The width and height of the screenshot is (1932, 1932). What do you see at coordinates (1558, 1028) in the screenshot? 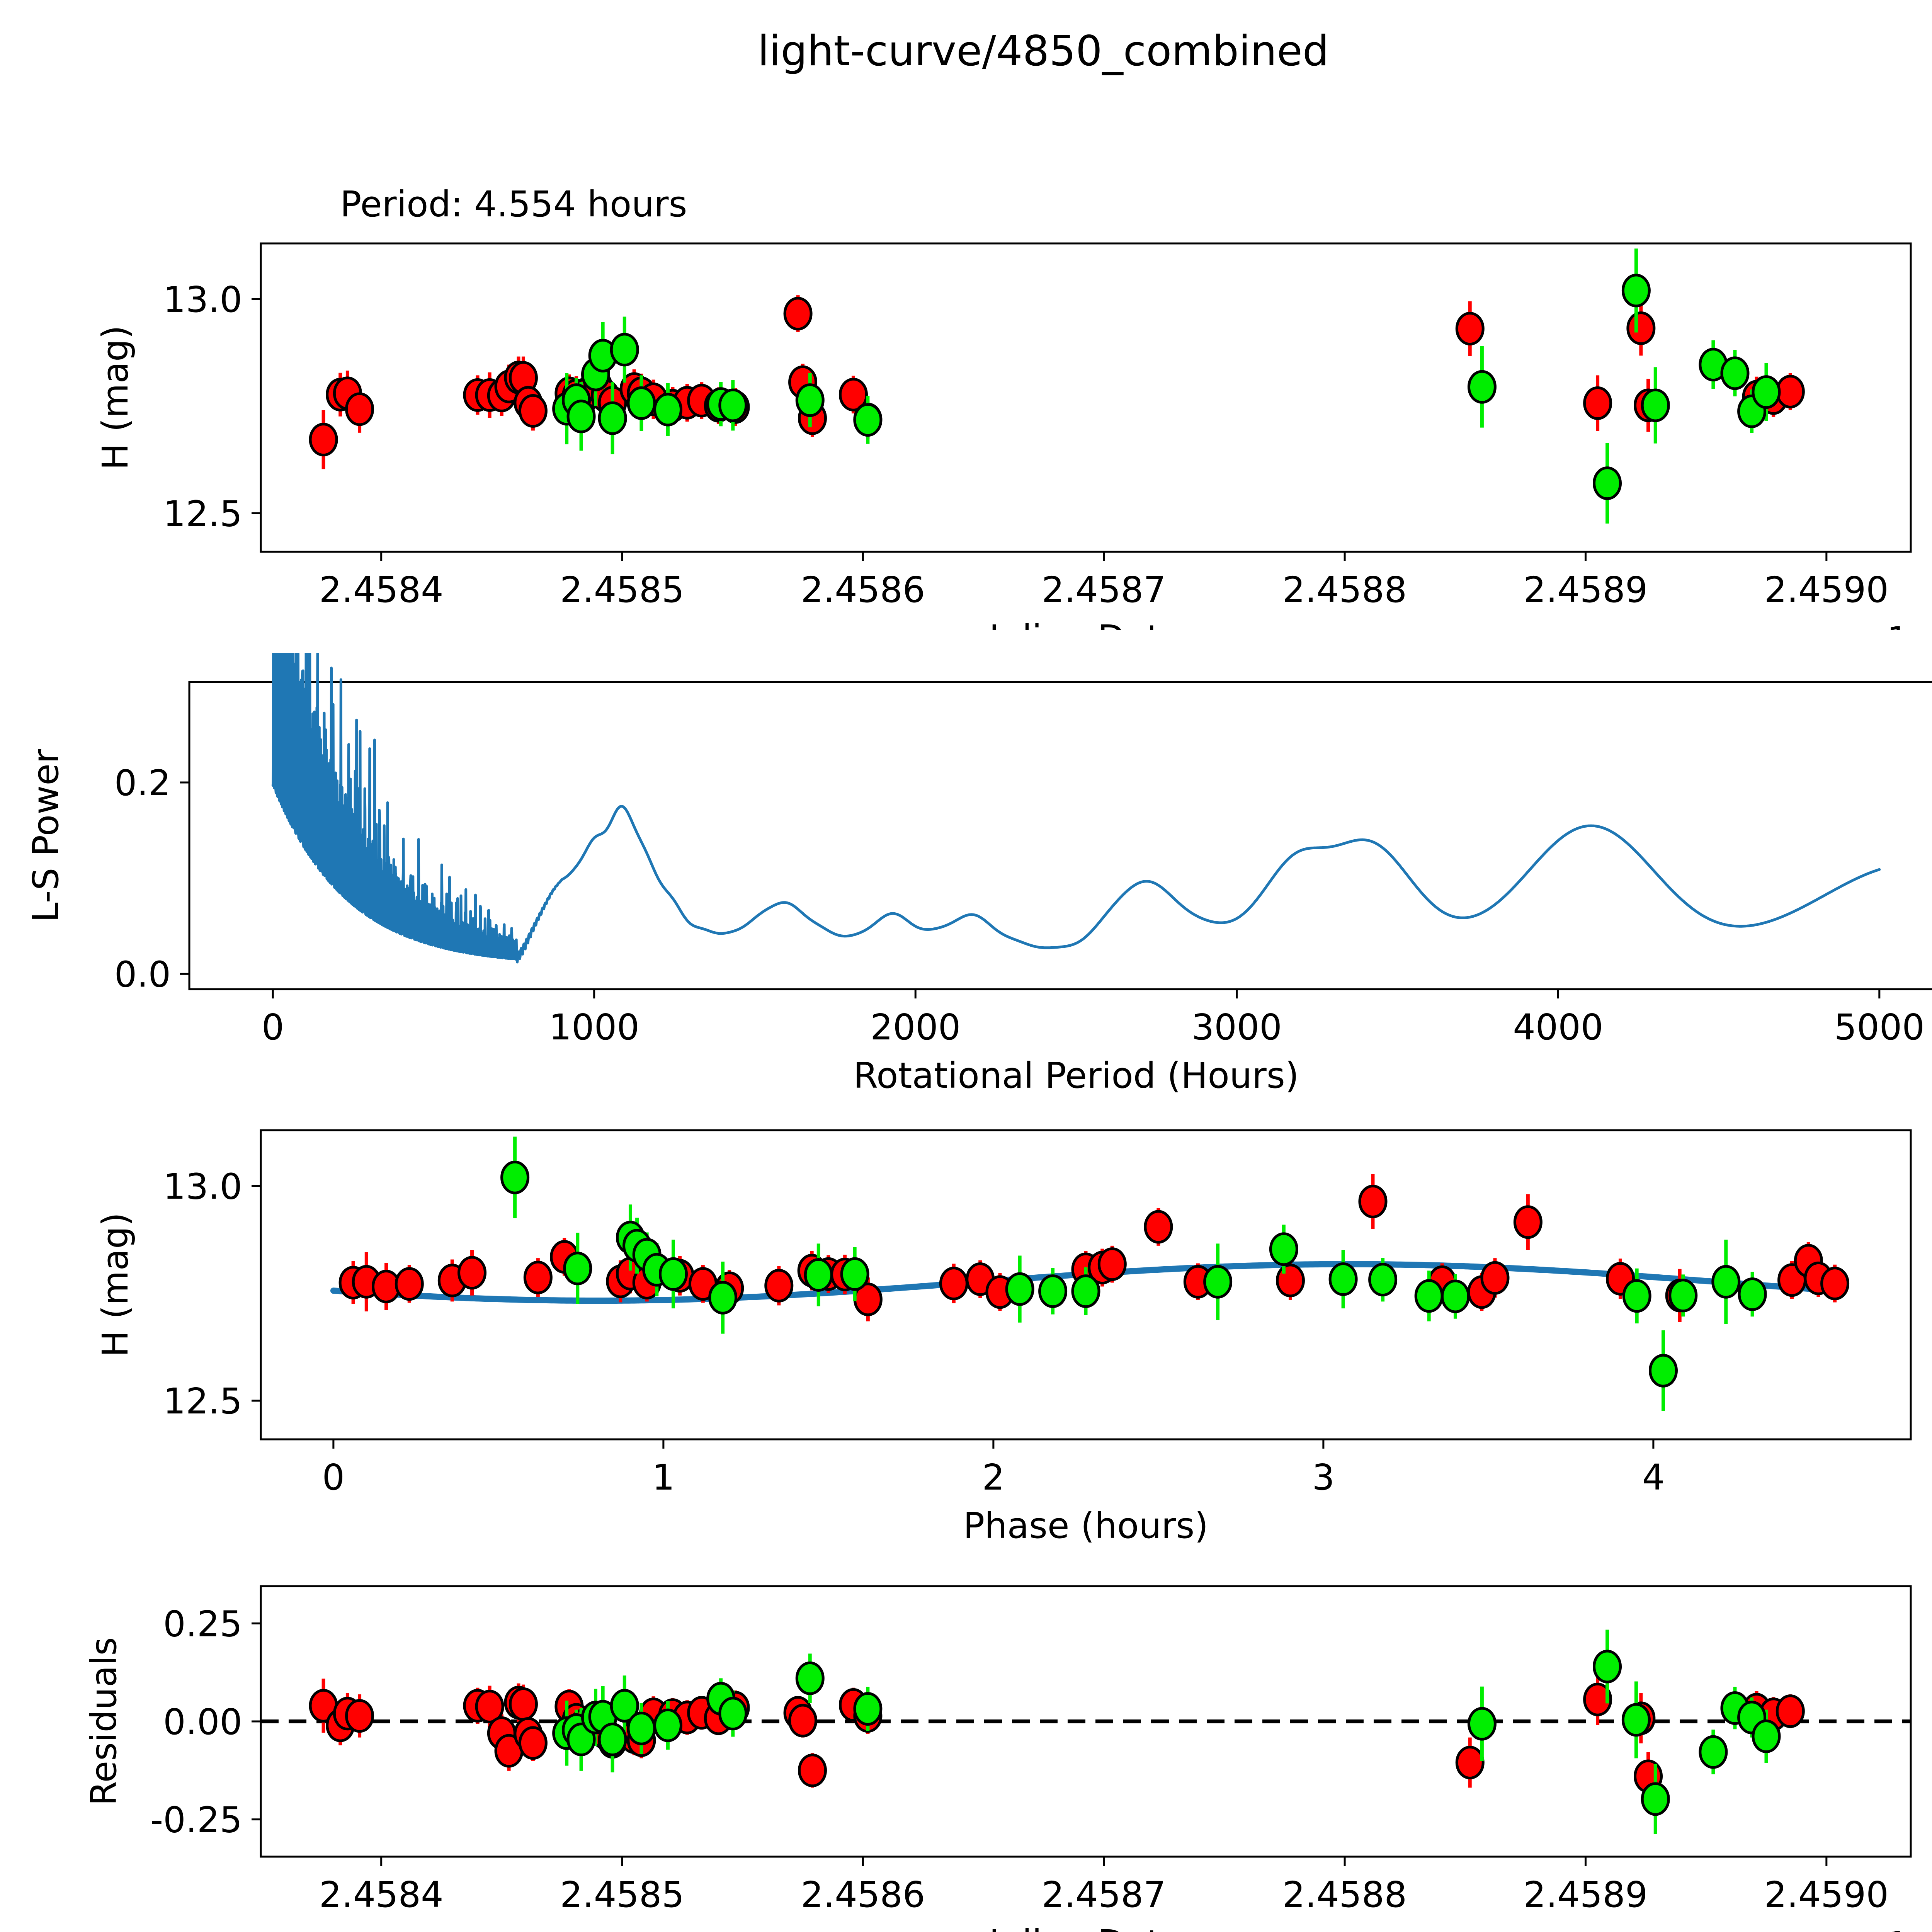
I see `x-tick-label: 4000` at bounding box center [1558, 1028].